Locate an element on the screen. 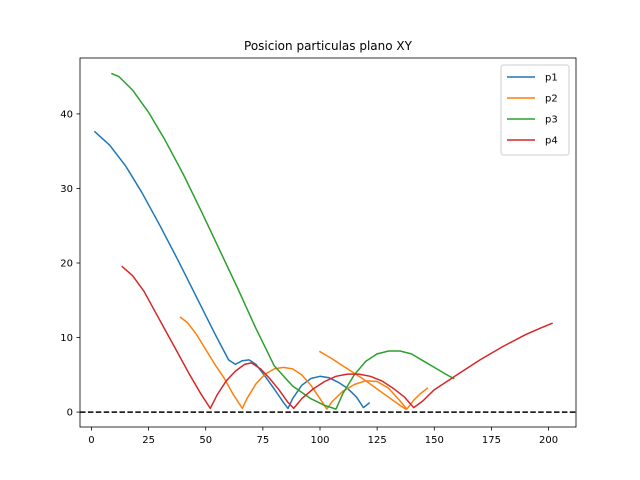  legend-box is located at coordinates (535, 110).